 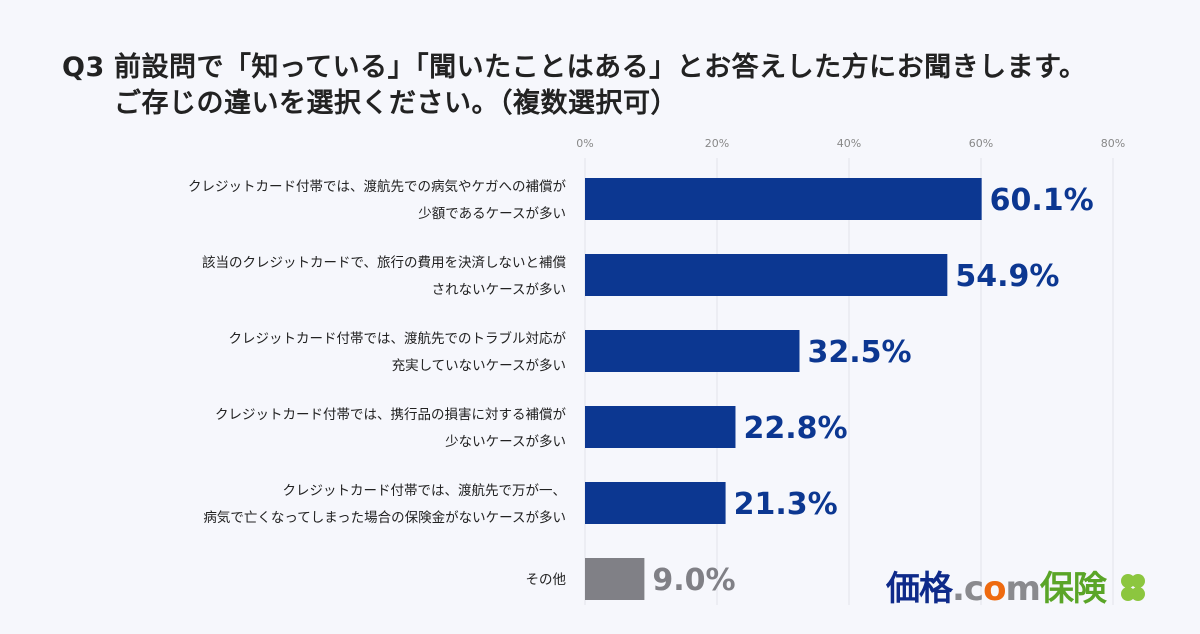 I want to click on x-tick-label: 80%, so click(x=1113, y=143).